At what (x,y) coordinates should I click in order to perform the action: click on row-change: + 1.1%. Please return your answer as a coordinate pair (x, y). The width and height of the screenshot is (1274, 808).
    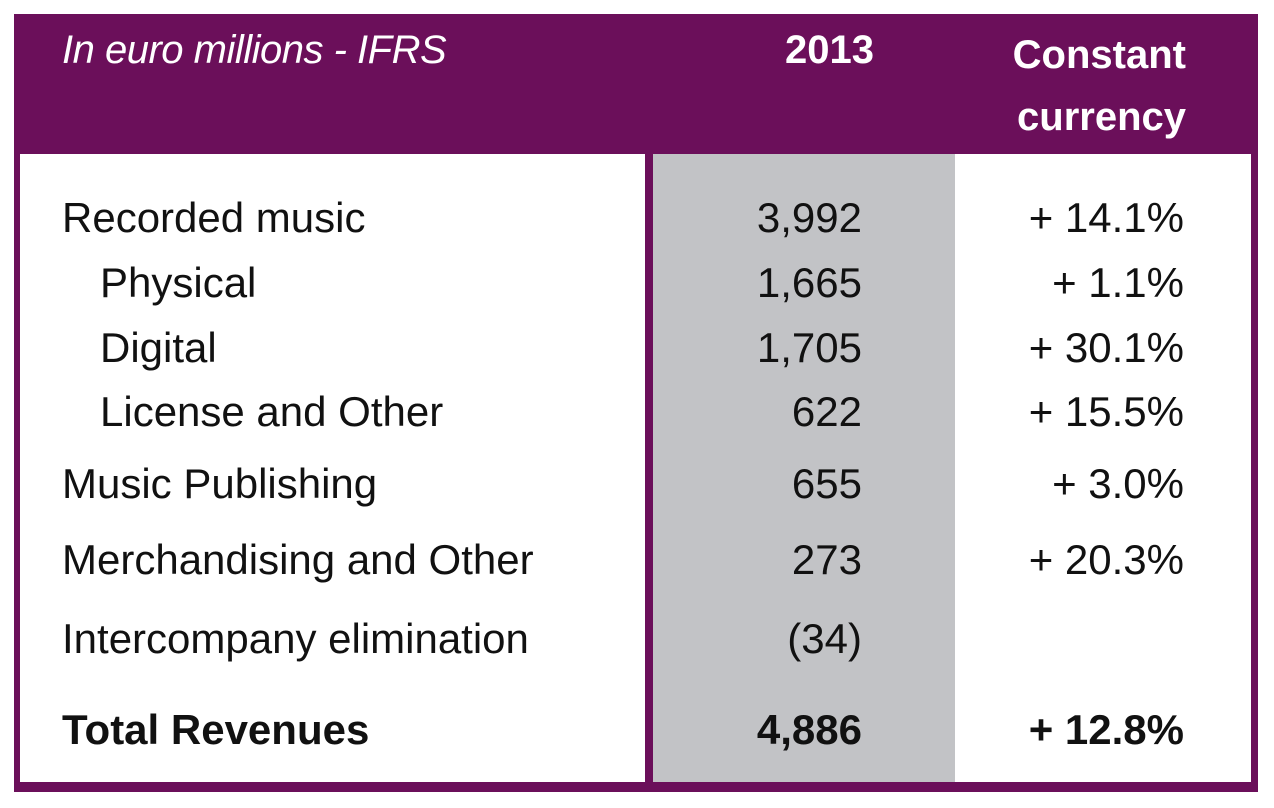
    Looking at the image, I should click on (1118, 282).